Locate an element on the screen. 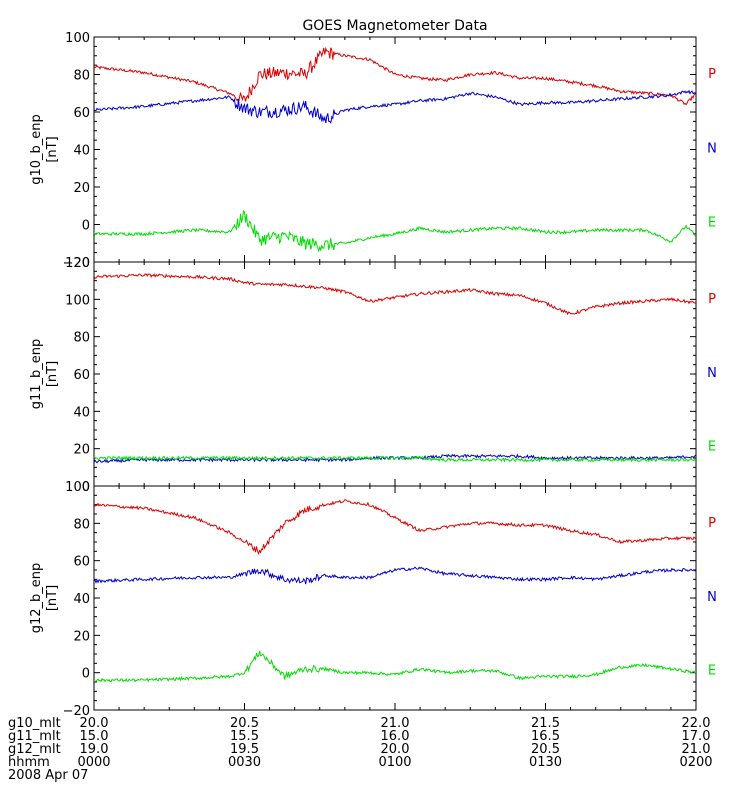  x-tick-label: 0030 is located at coordinates (244, 762).